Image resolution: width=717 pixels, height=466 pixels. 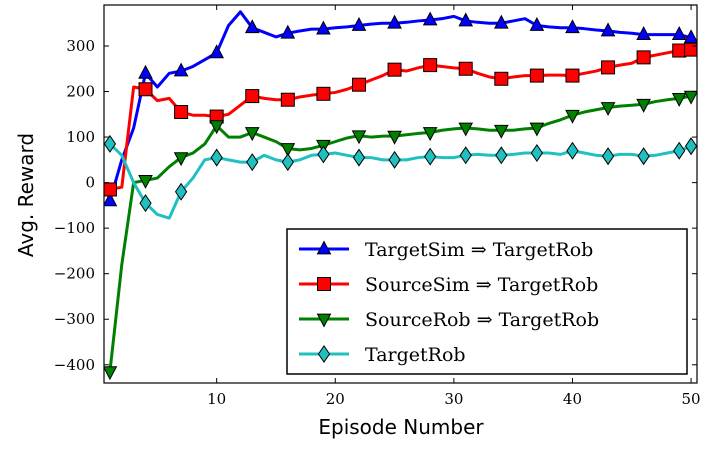 What do you see at coordinates (74, 319) in the screenshot?
I see `y-tick-label: −300` at bounding box center [74, 319].